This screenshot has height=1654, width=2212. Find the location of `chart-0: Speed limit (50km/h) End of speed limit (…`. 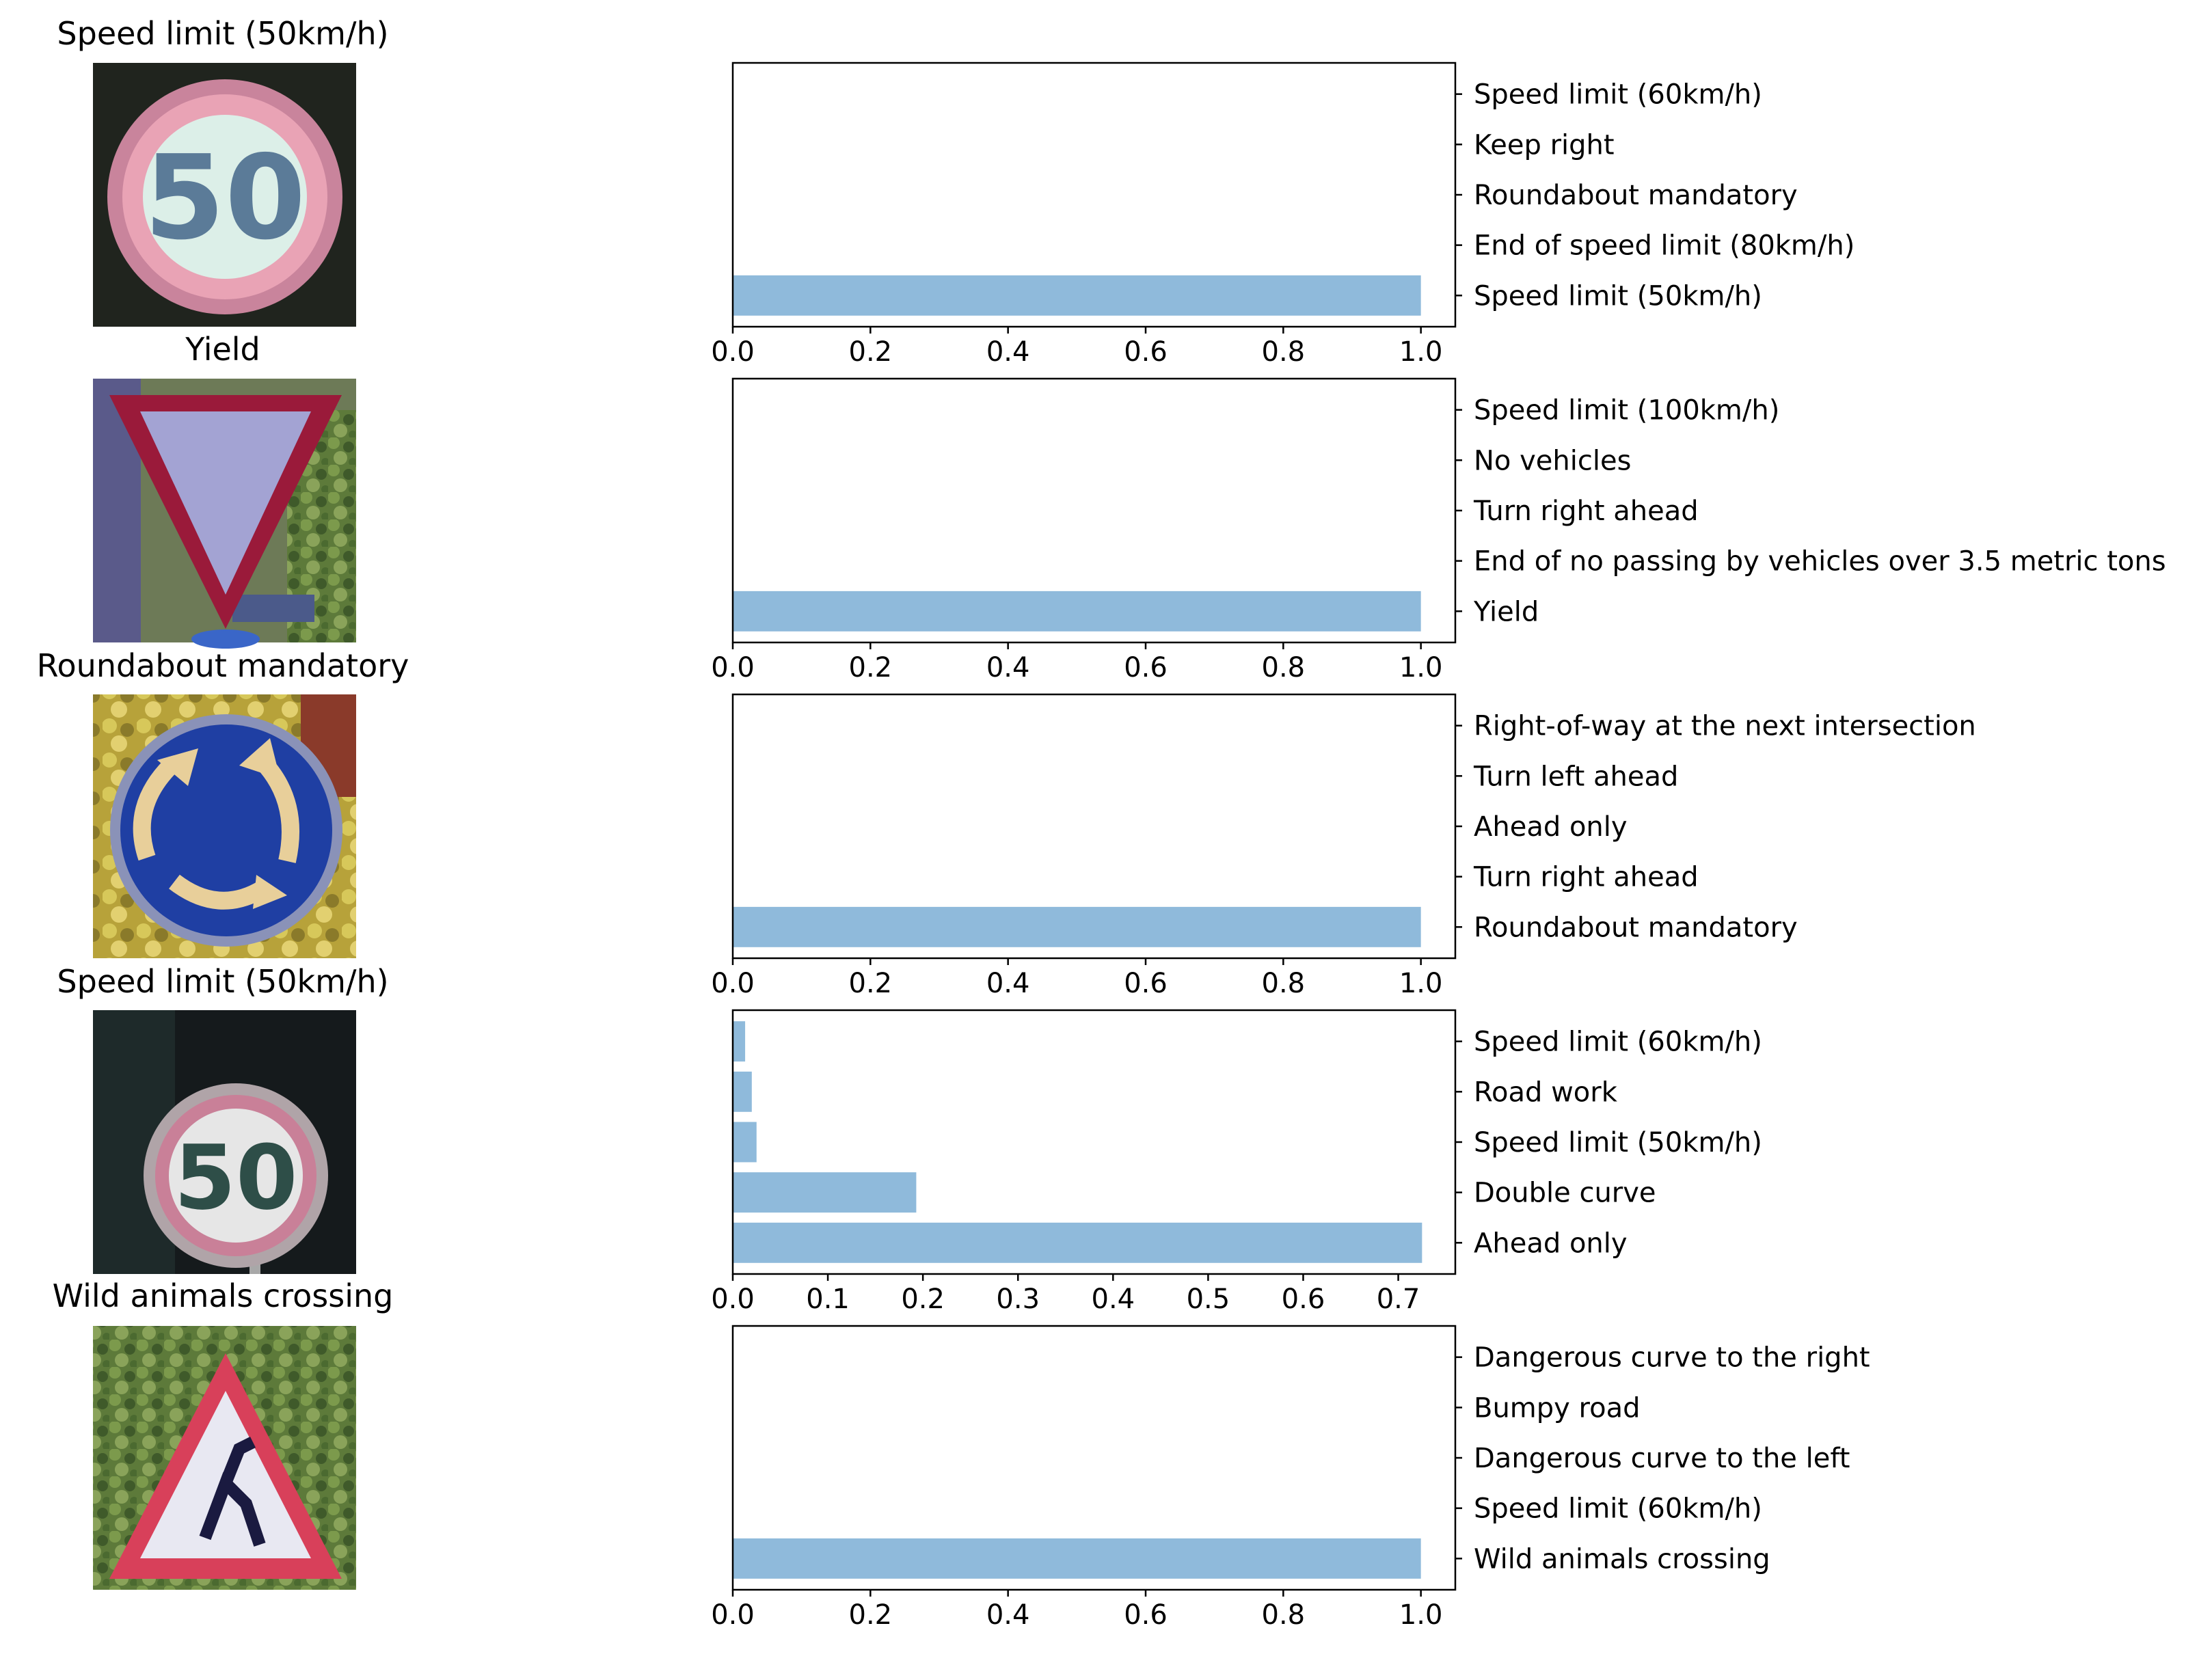

chart-0: Speed limit (50km/h) End of speed limit (… is located at coordinates (1282, 215).